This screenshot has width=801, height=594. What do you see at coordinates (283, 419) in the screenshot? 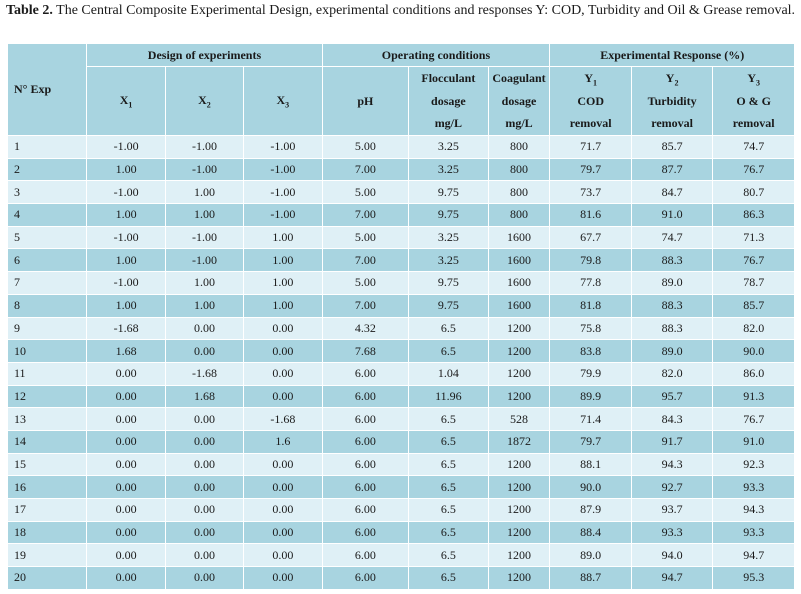
I see `cell-x3: -1.68` at bounding box center [283, 419].